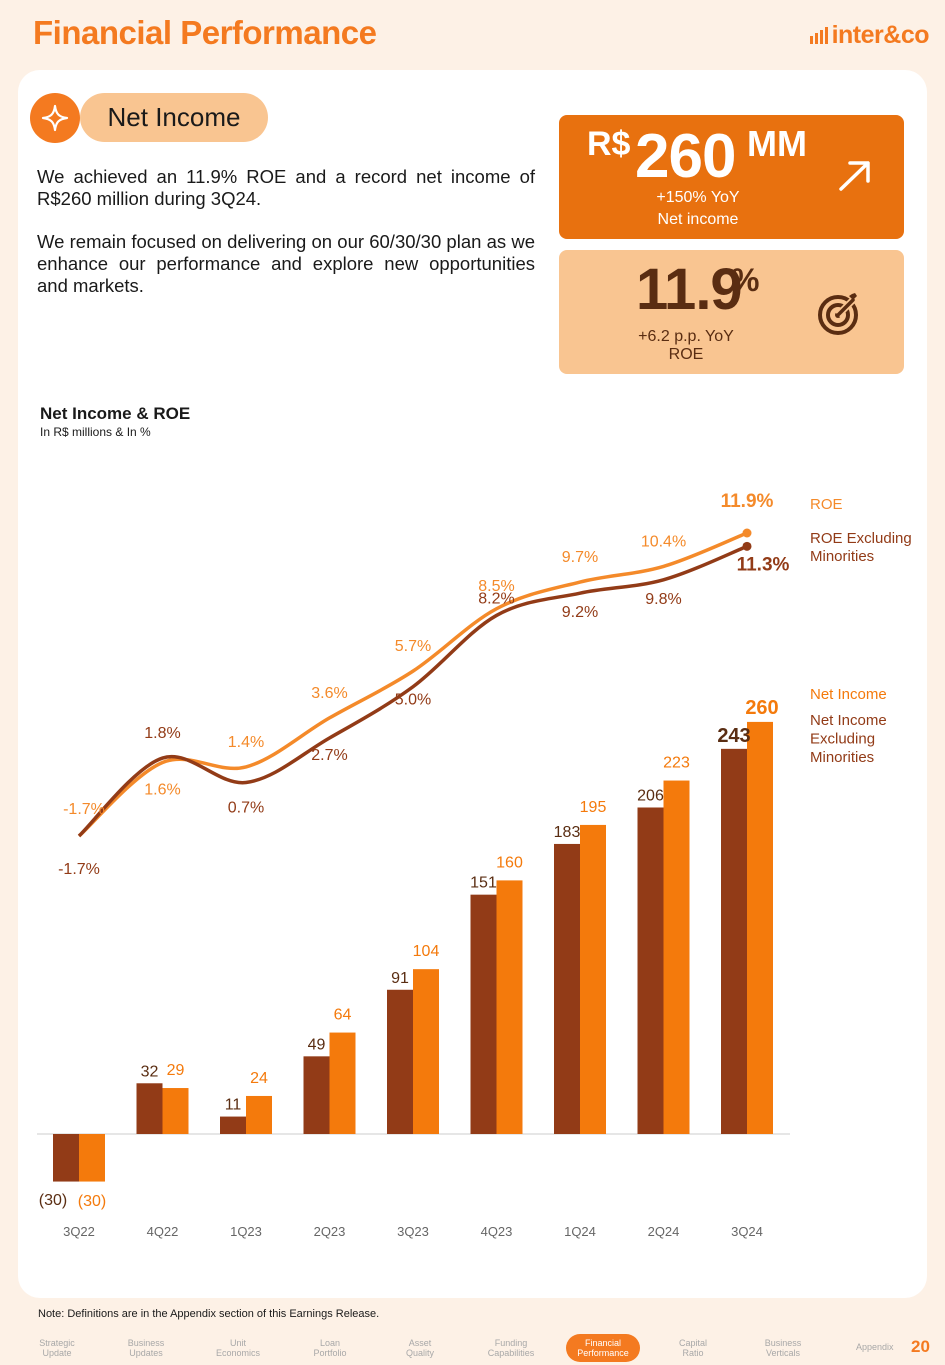  What do you see at coordinates (330, 1231) in the screenshot?
I see `x-tick-label: 2Q23` at bounding box center [330, 1231].